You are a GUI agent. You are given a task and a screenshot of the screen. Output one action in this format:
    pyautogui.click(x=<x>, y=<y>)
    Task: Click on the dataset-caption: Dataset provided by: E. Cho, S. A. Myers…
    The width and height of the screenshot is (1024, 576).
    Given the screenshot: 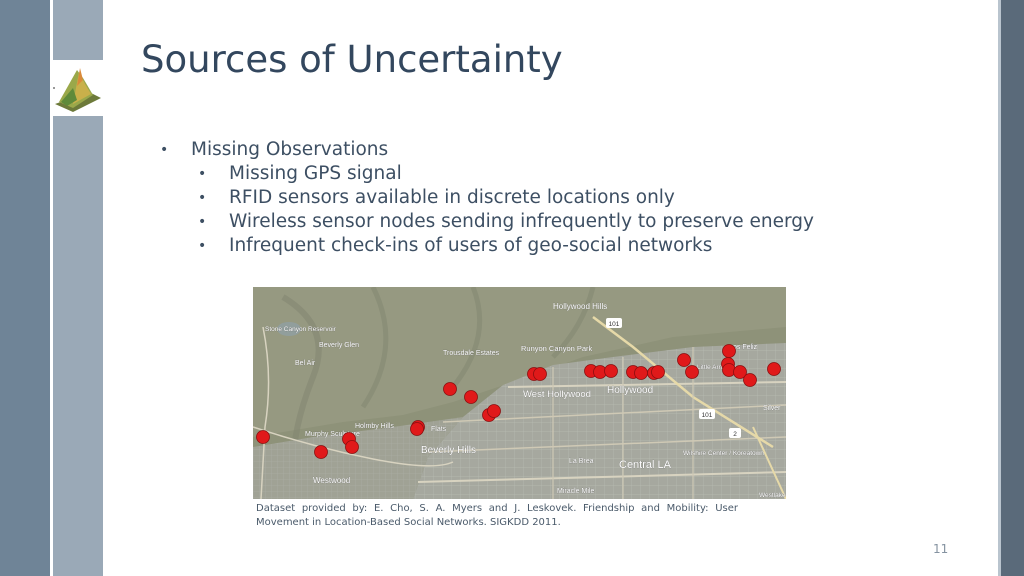 What is the action you would take?
    pyautogui.click(x=497, y=515)
    